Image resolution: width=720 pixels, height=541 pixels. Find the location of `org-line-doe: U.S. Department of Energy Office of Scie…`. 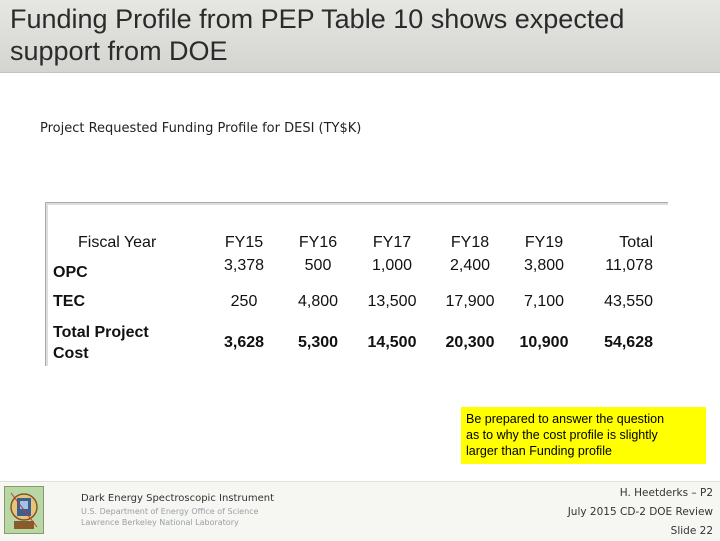

org-line-doe: U.S. Department of Energy Office of Scie… is located at coordinates (170, 511).